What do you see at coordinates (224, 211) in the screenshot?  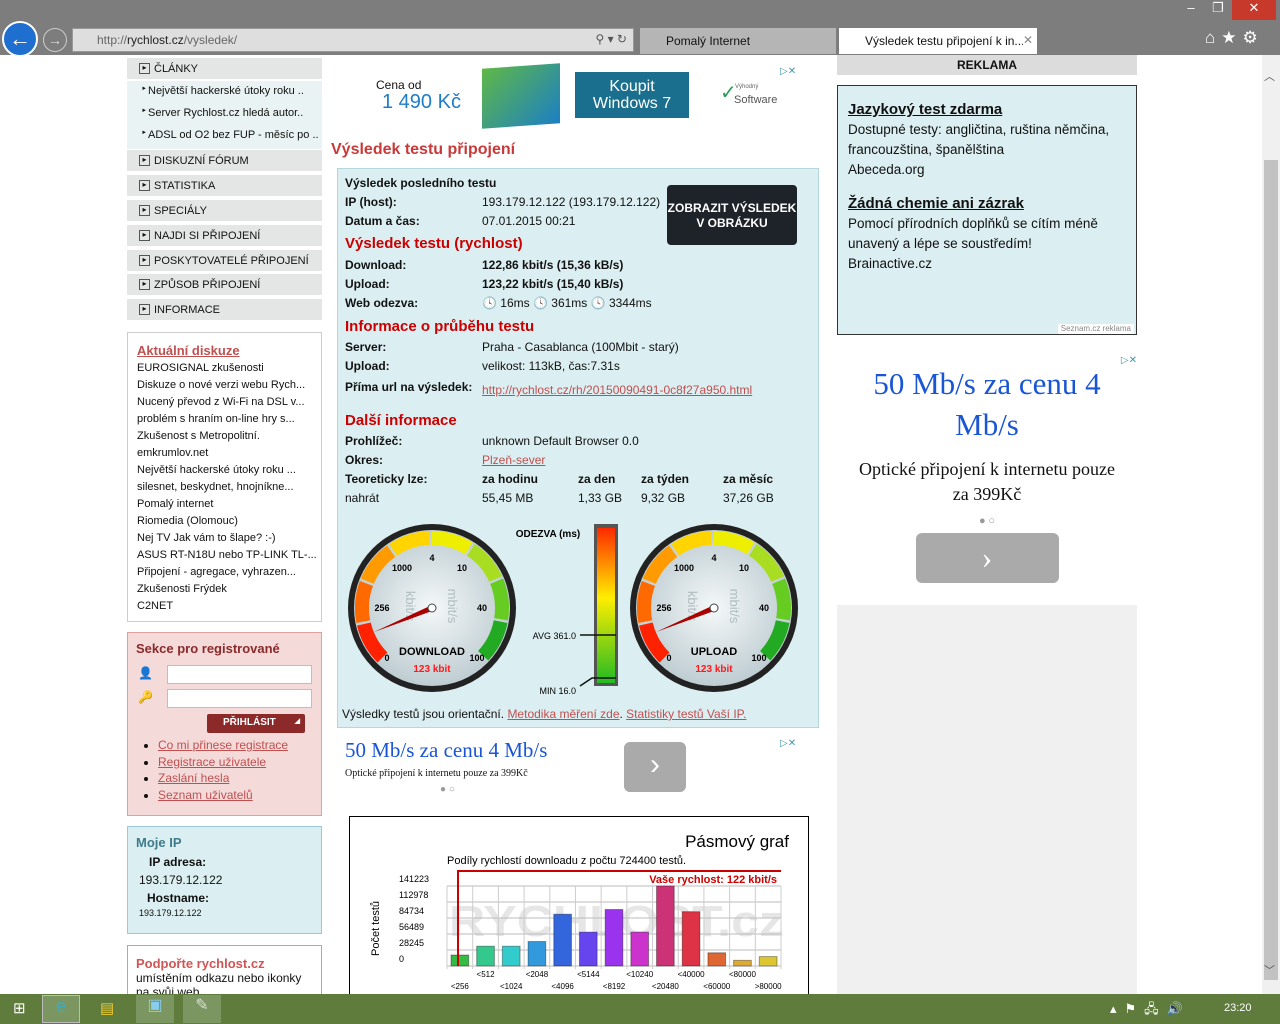 I see `menu-specialy: SPECIÁLY` at bounding box center [224, 211].